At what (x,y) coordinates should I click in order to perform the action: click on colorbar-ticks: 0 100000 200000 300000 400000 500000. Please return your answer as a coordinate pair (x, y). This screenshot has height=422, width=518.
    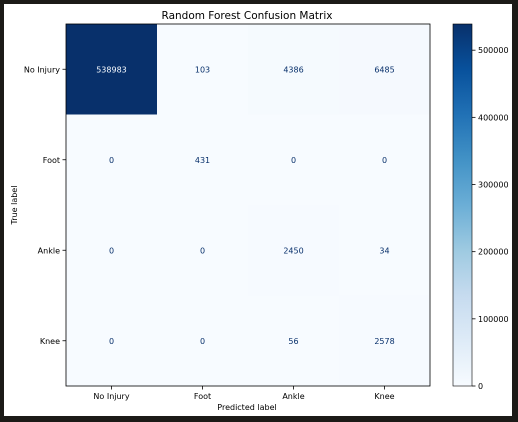
    Looking at the image, I should click on (490, 218).